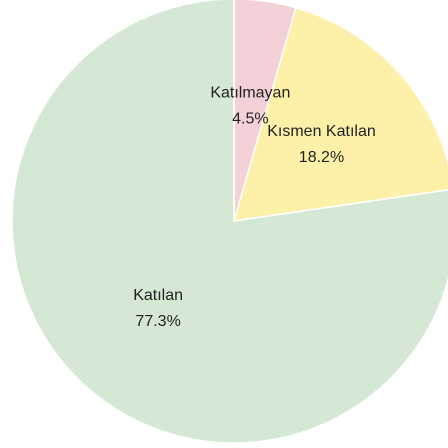 Image resolution: width=448 pixels, height=448 pixels. Describe the element at coordinates (321, 157) in the screenshot. I see `slice-value-label: 18.2%` at that location.